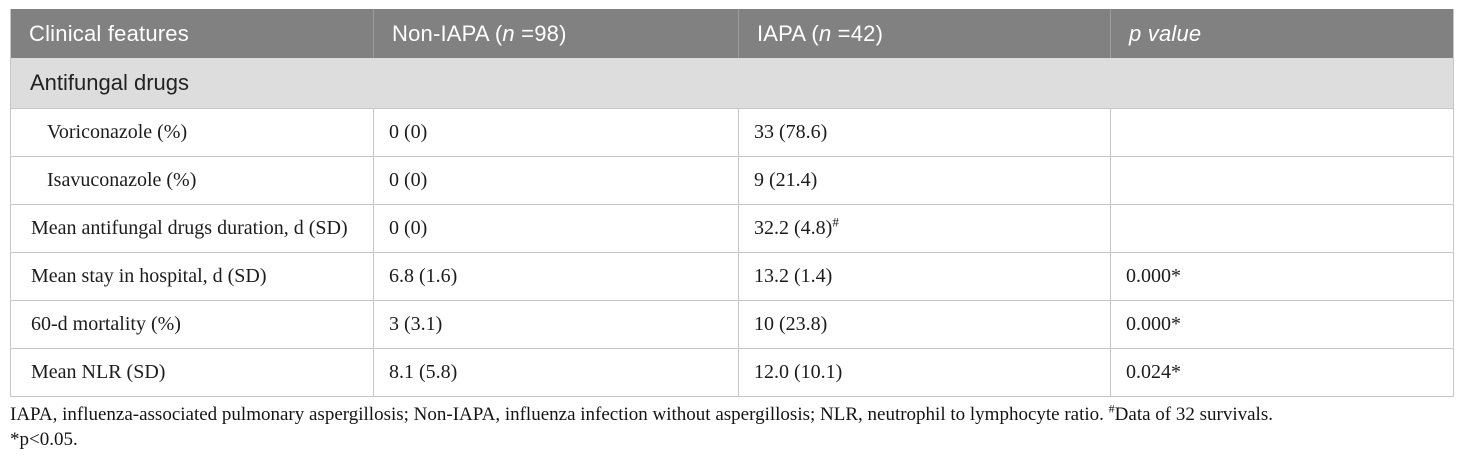  I want to click on non-iapa-count: =98), so click(540, 33).